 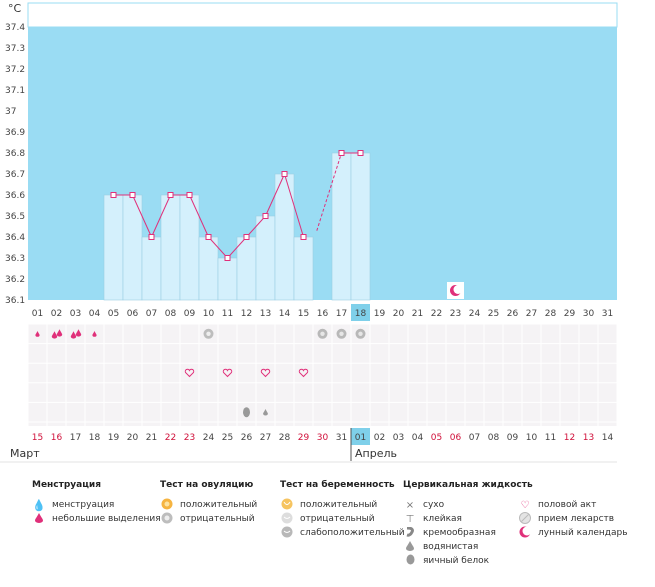 What do you see at coordinates (475, 314) in the screenshot?
I see `cycle-day-label: 24` at bounding box center [475, 314].